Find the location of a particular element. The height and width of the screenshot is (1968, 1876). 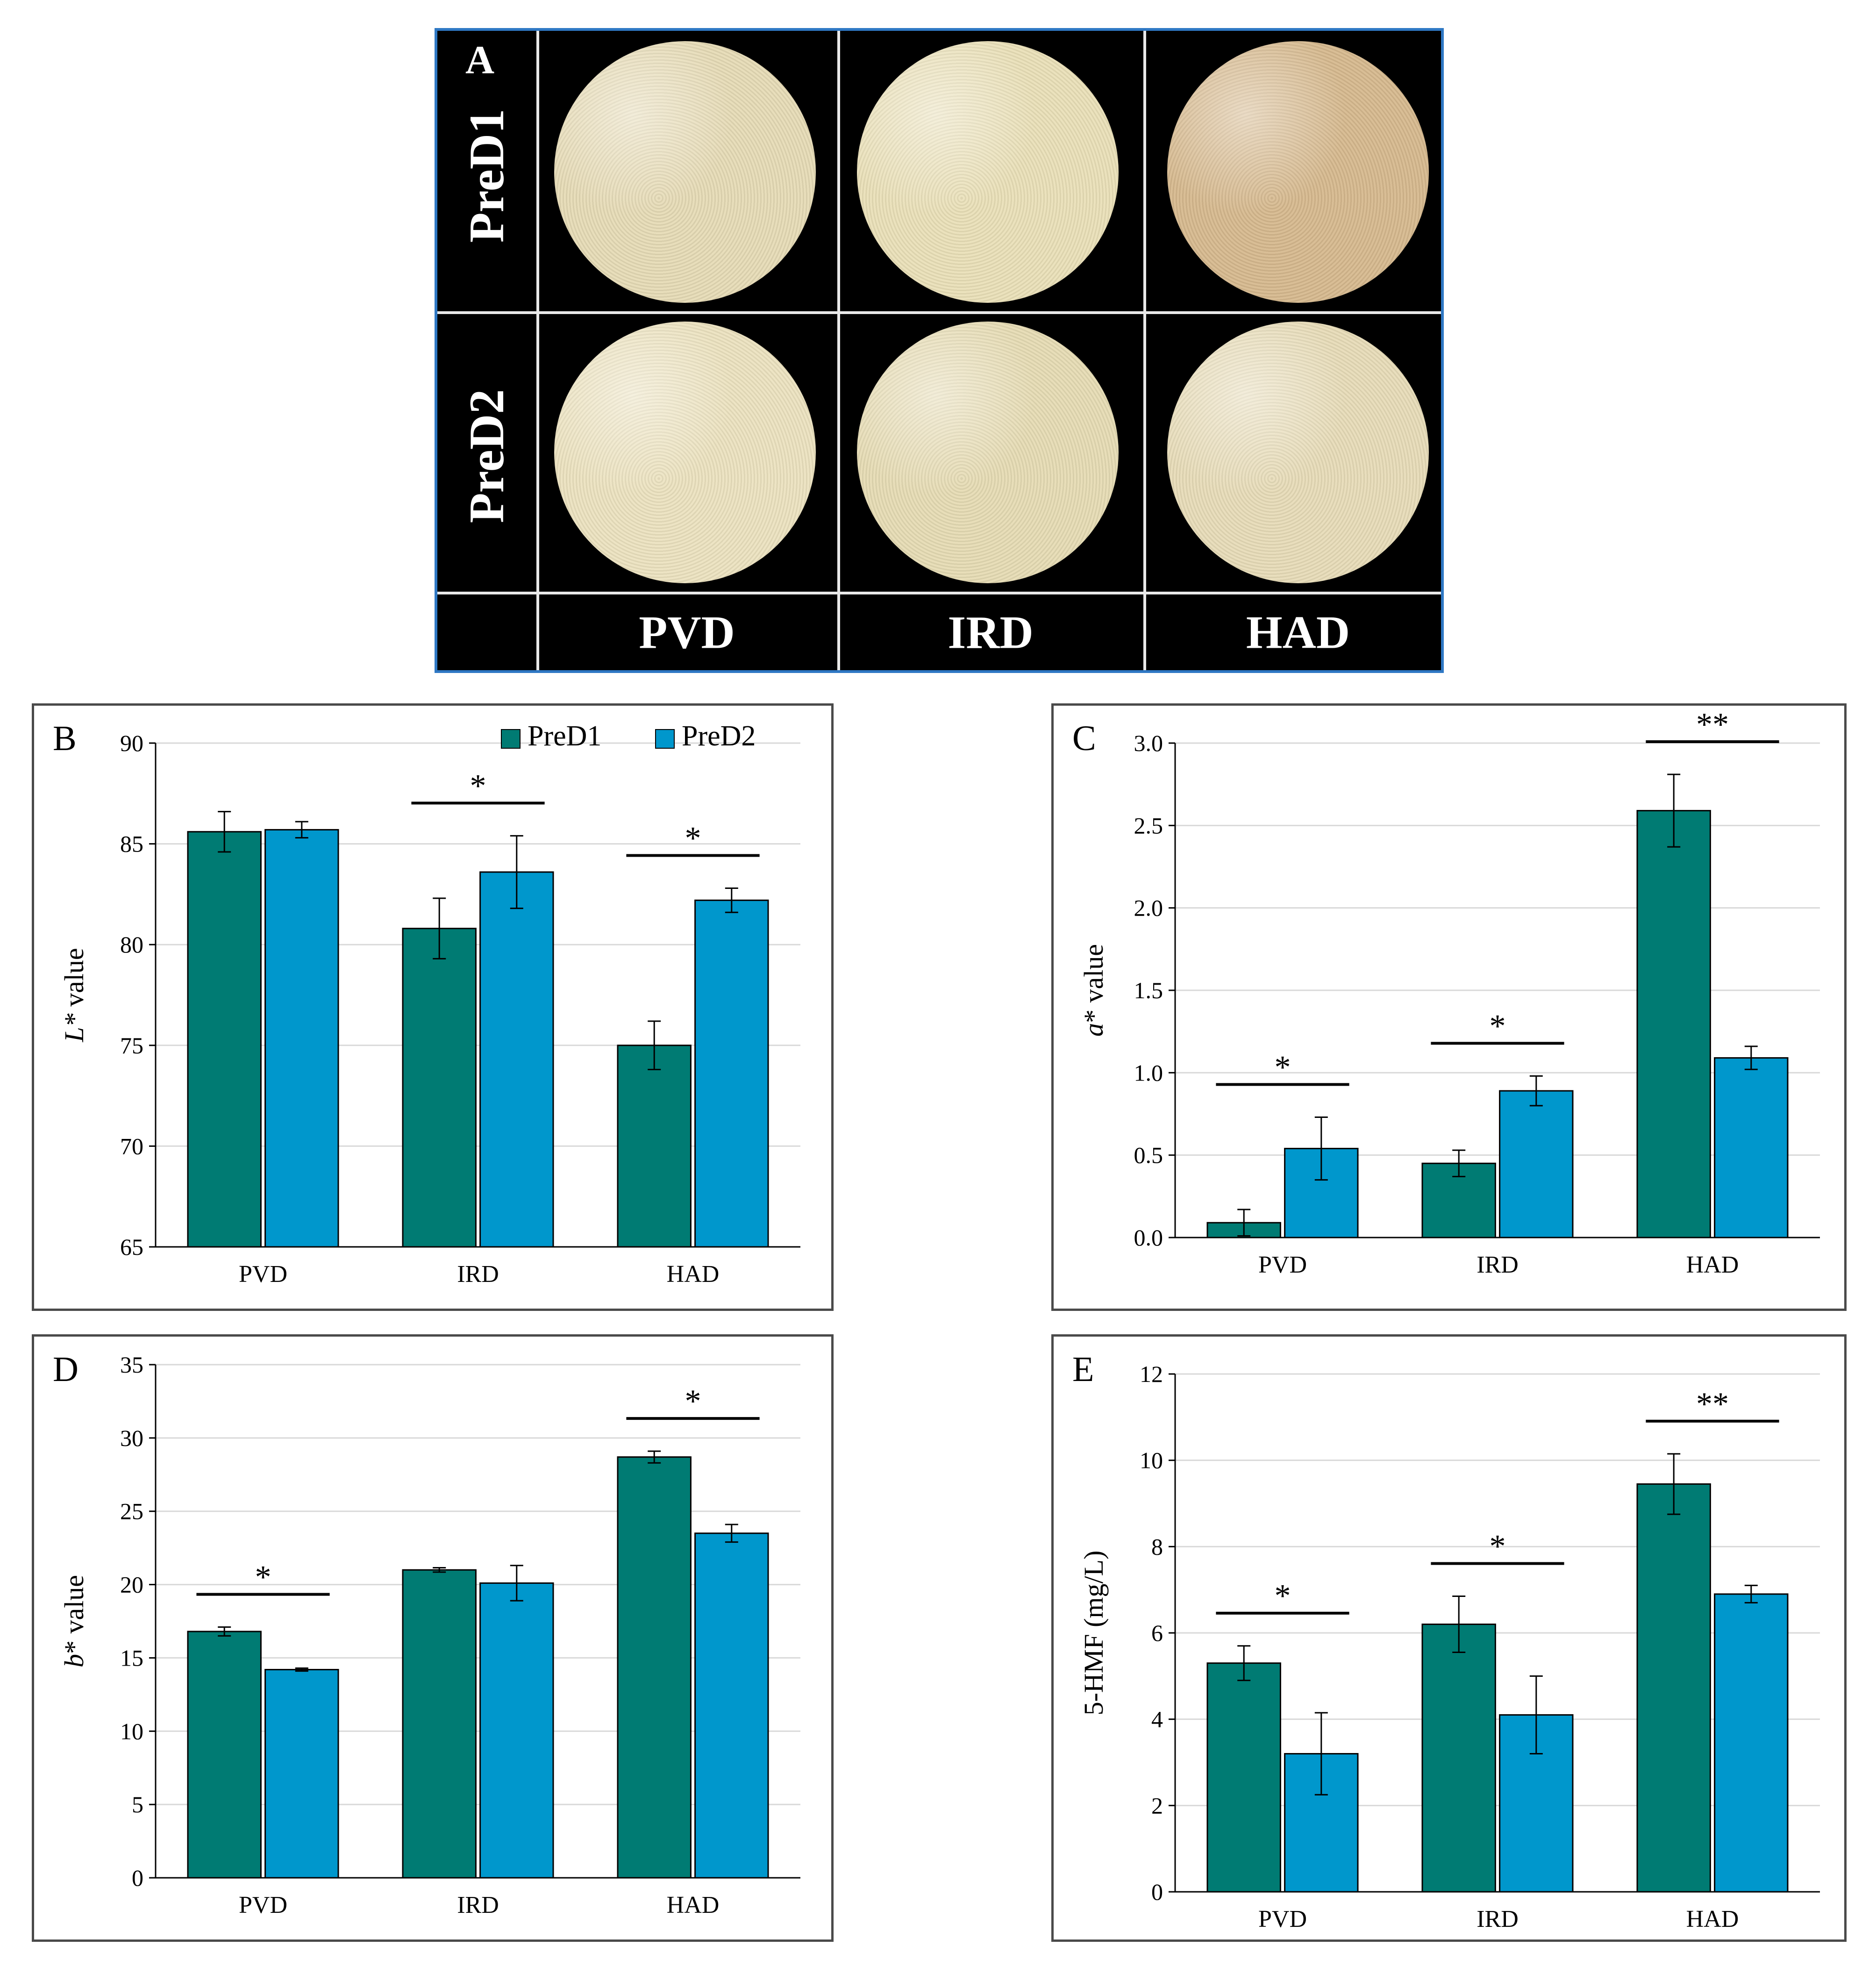

sample-photo-pred1-ird is located at coordinates (988, 172).